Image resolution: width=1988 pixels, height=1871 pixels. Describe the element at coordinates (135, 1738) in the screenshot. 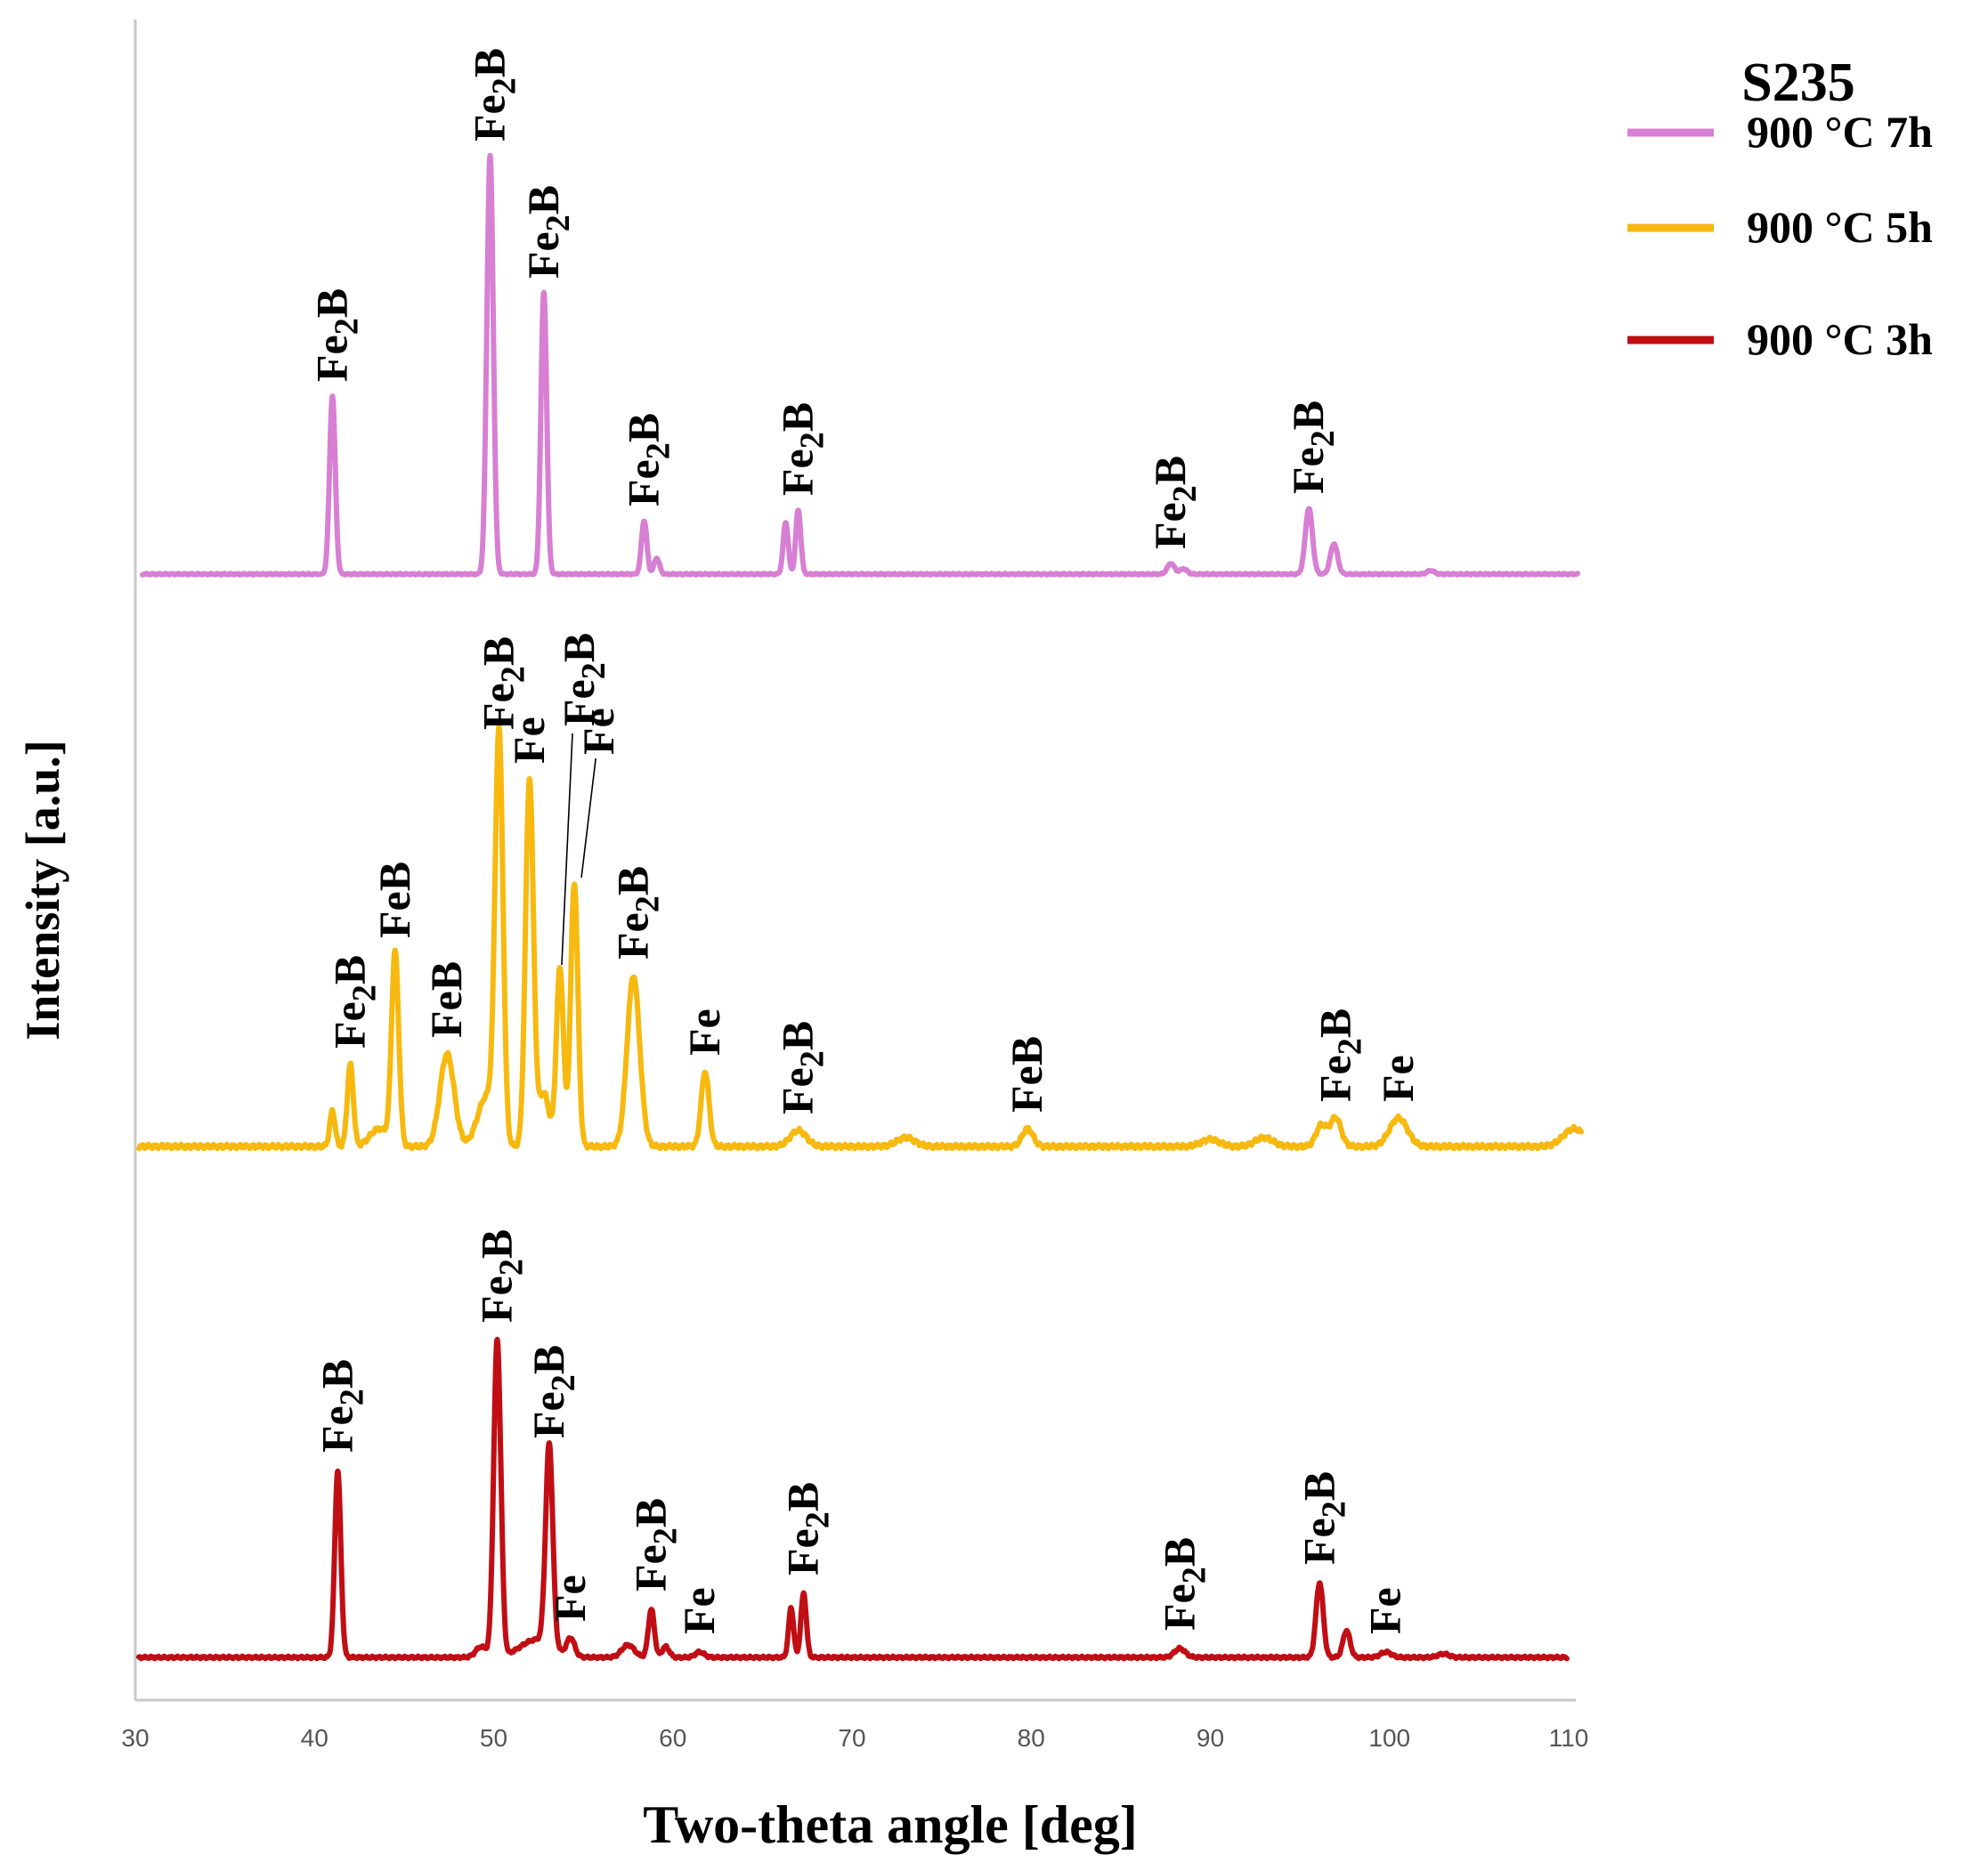

I see `x-tick-label-30: 30` at that location.